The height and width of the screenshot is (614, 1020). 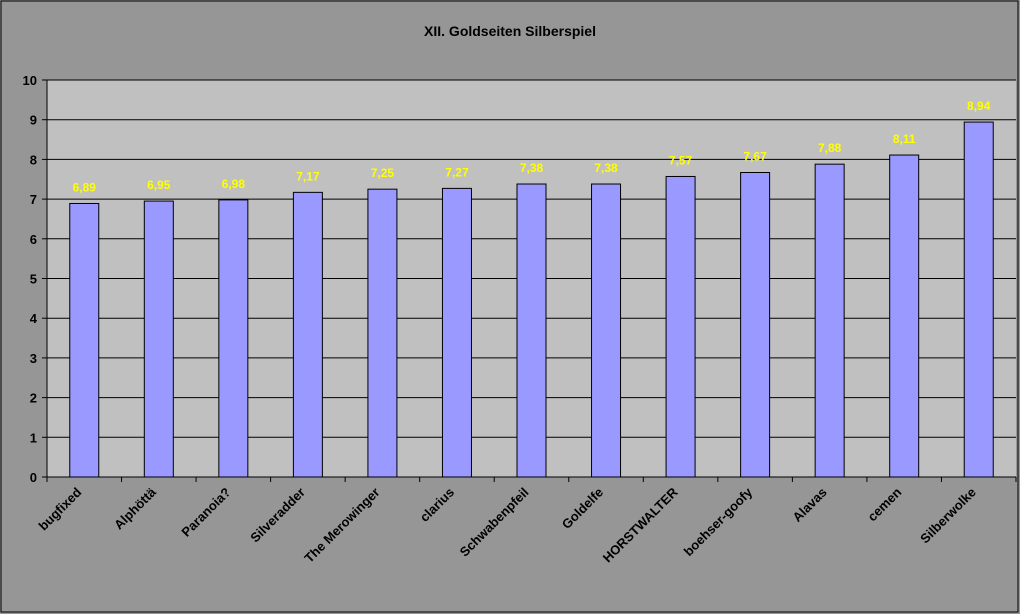 I want to click on y-tick-label: 1, so click(x=33, y=437).